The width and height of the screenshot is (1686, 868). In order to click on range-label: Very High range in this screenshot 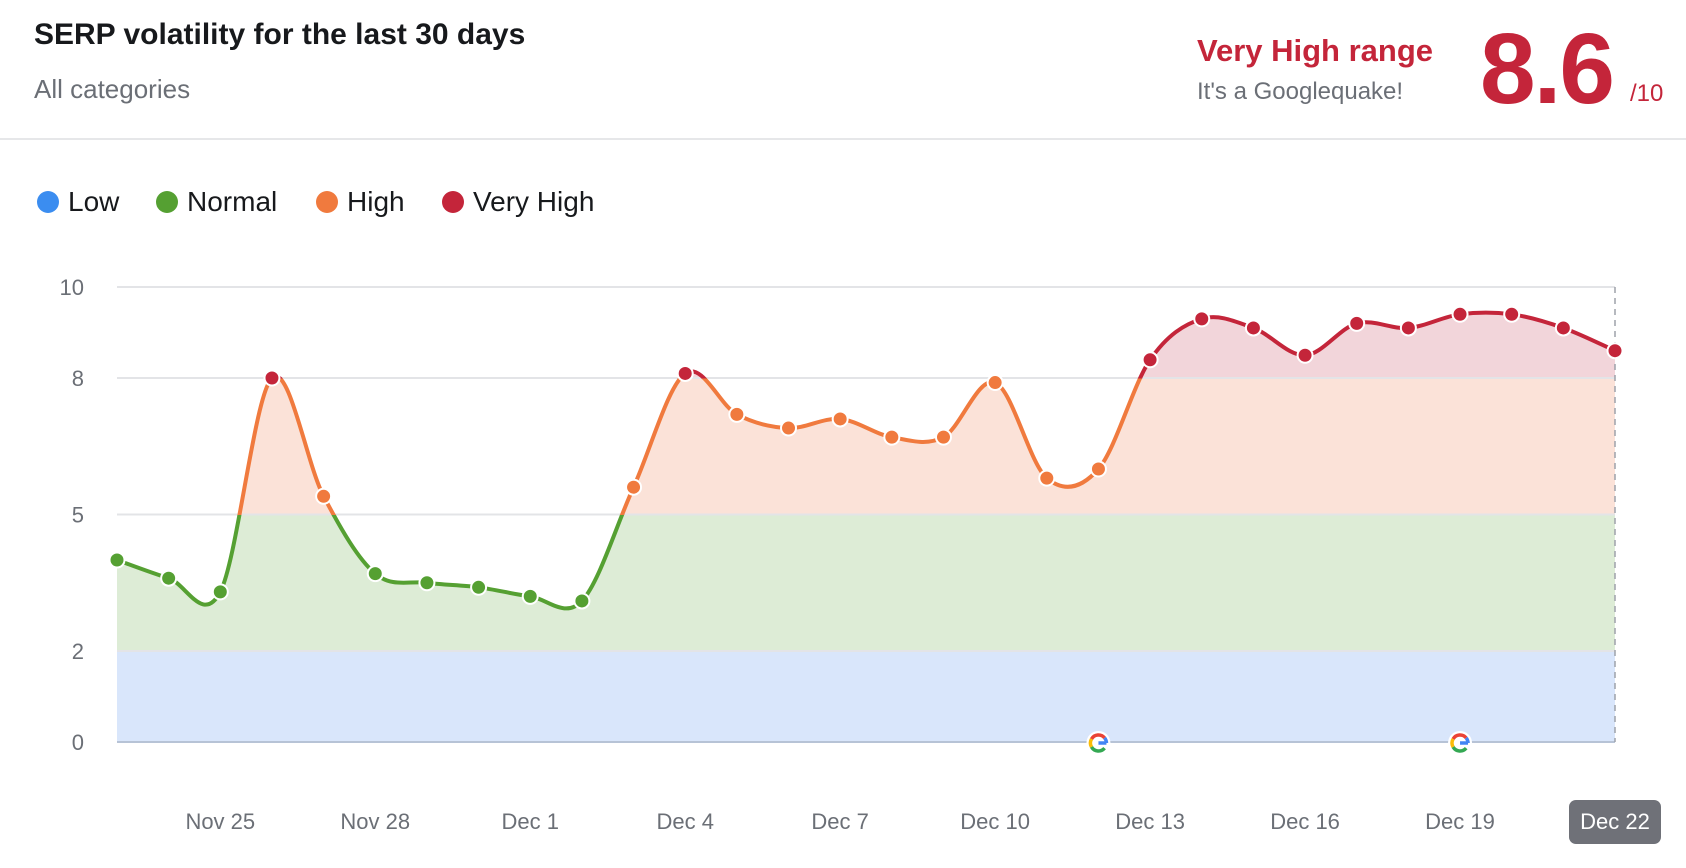, I will do `click(1315, 50)`.